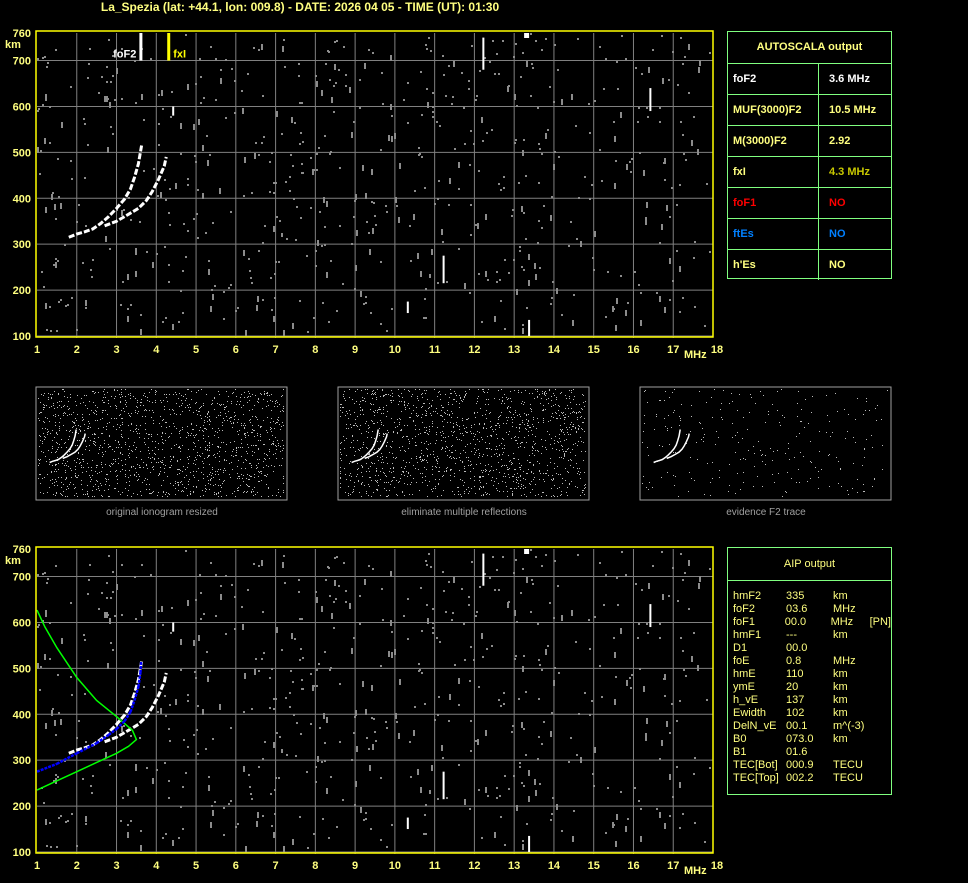 The image size is (968, 883). What do you see at coordinates (77, 866) in the screenshot?
I see `x-tick-label: 2` at bounding box center [77, 866].